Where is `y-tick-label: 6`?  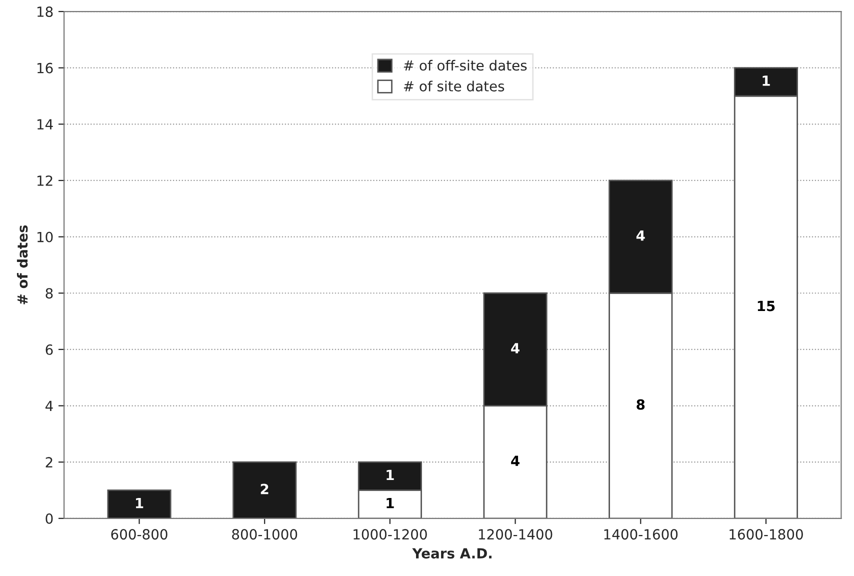
y-tick-label: 6 is located at coordinates (49, 349).